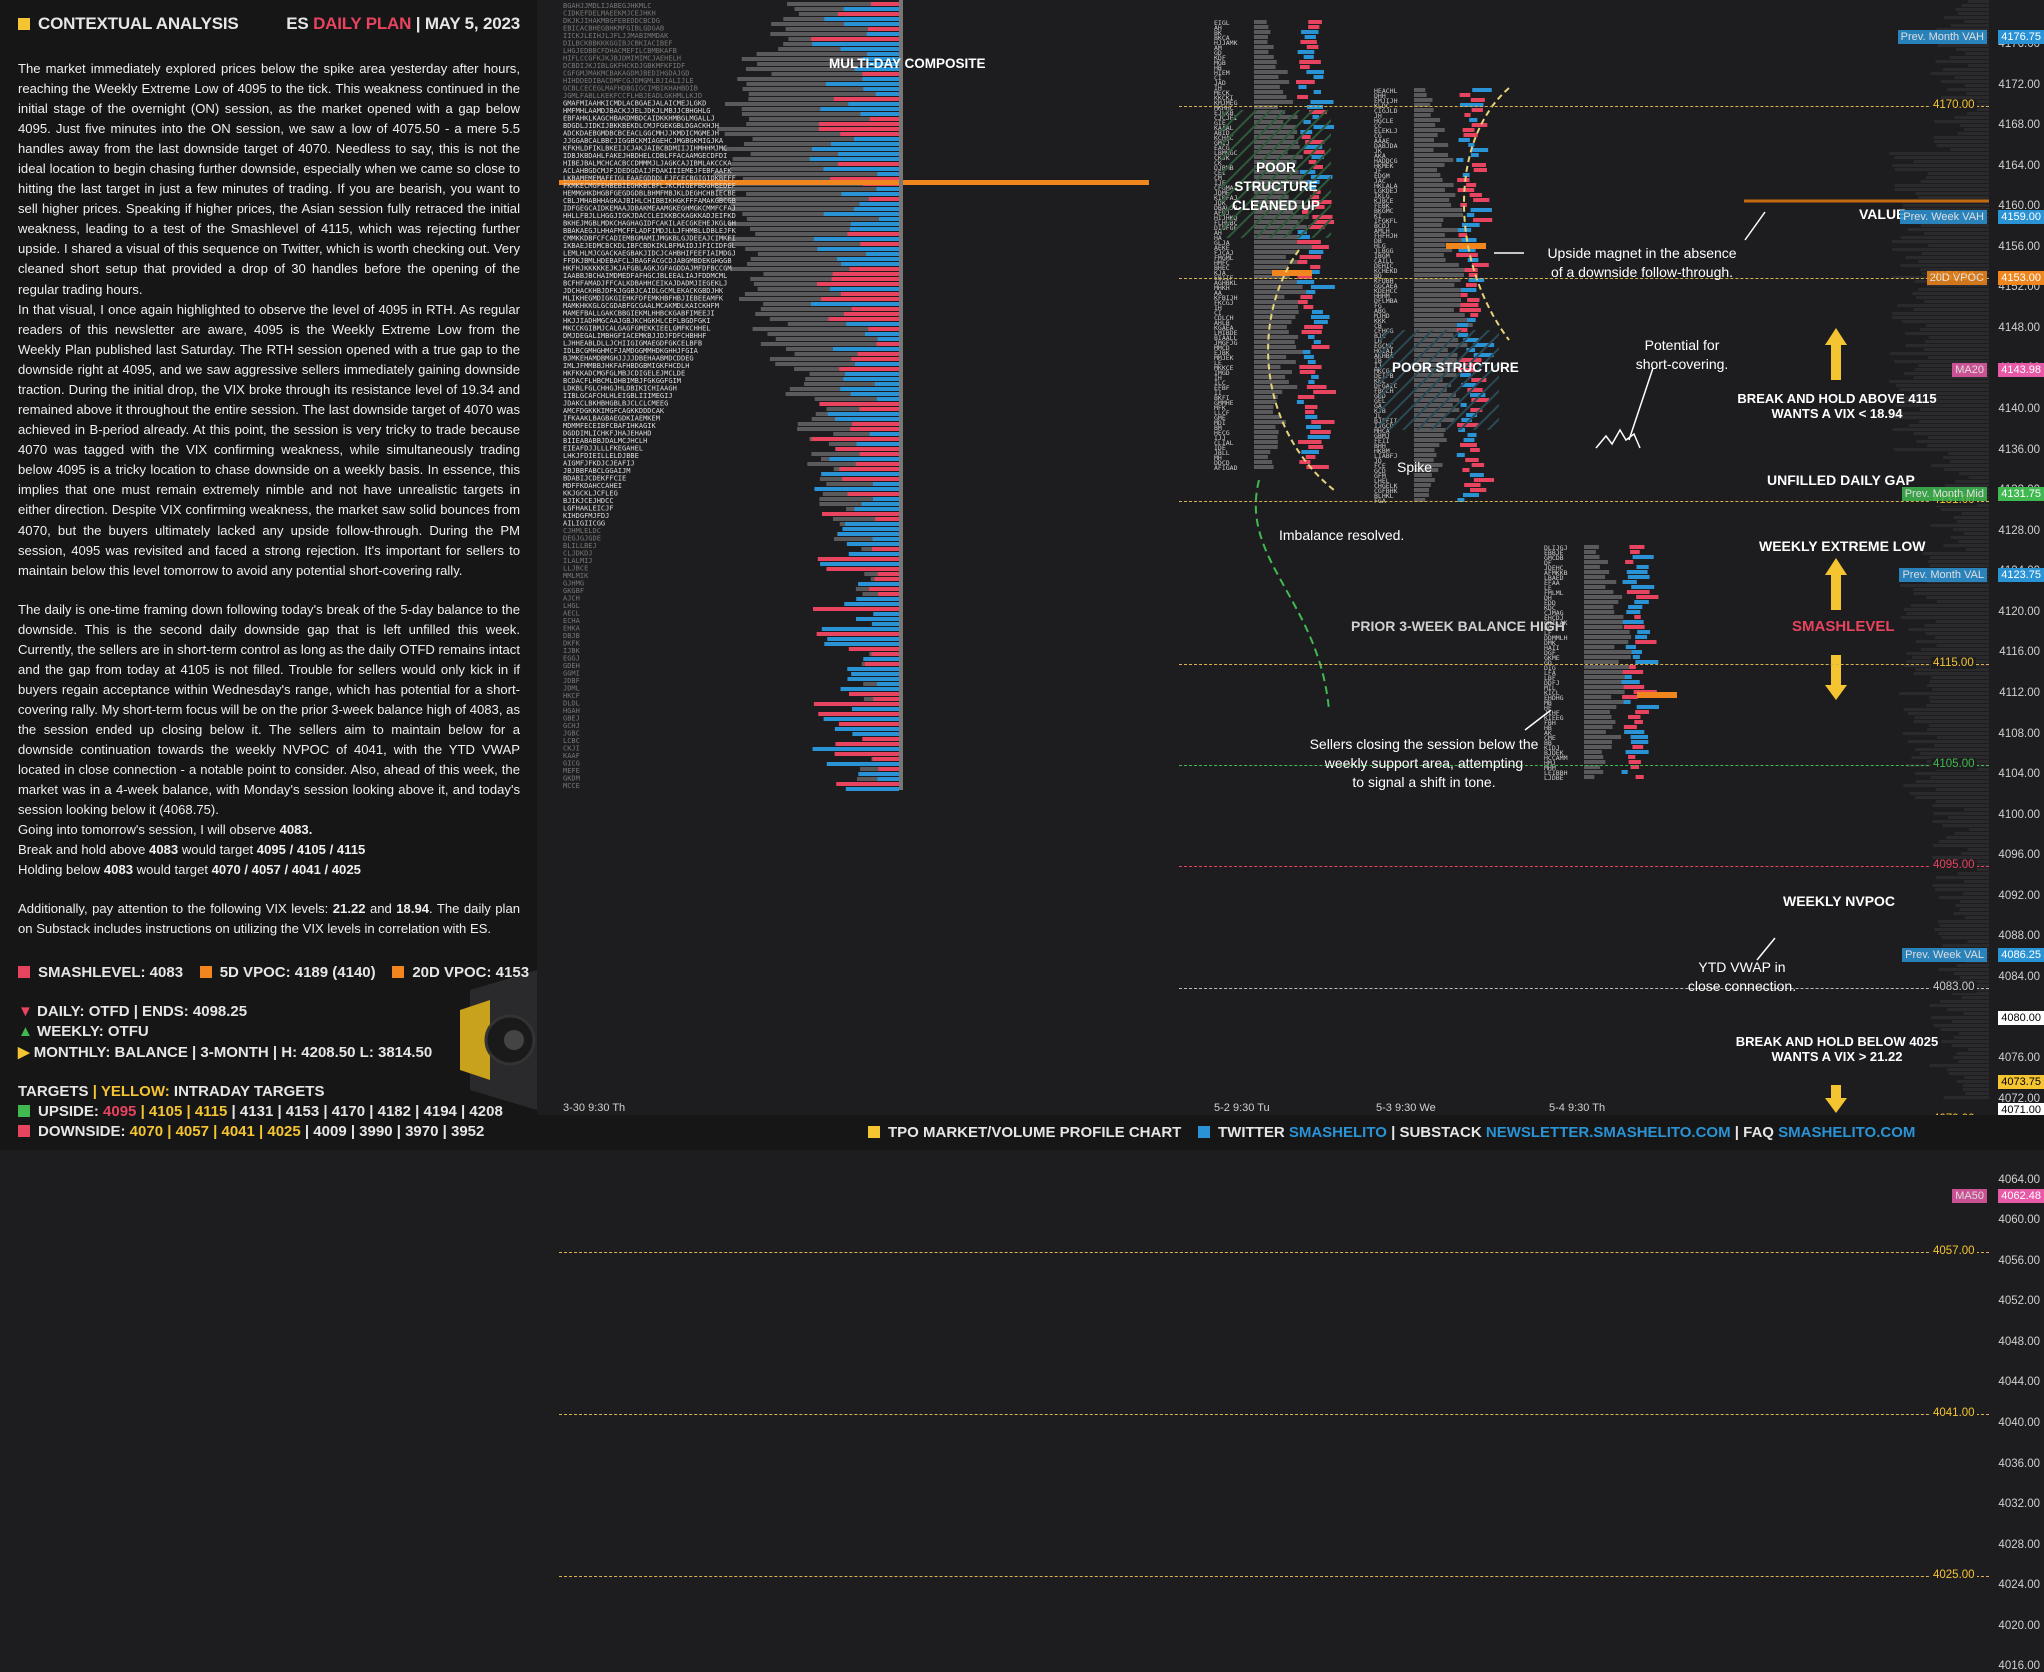 The height and width of the screenshot is (1672, 2044). What do you see at coordinates (615, 404) in the screenshot?
I see `tpo-letter-row: JDAKCLBKHBHGBLBJCLCLCMEEG` at bounding box center [615, 404].